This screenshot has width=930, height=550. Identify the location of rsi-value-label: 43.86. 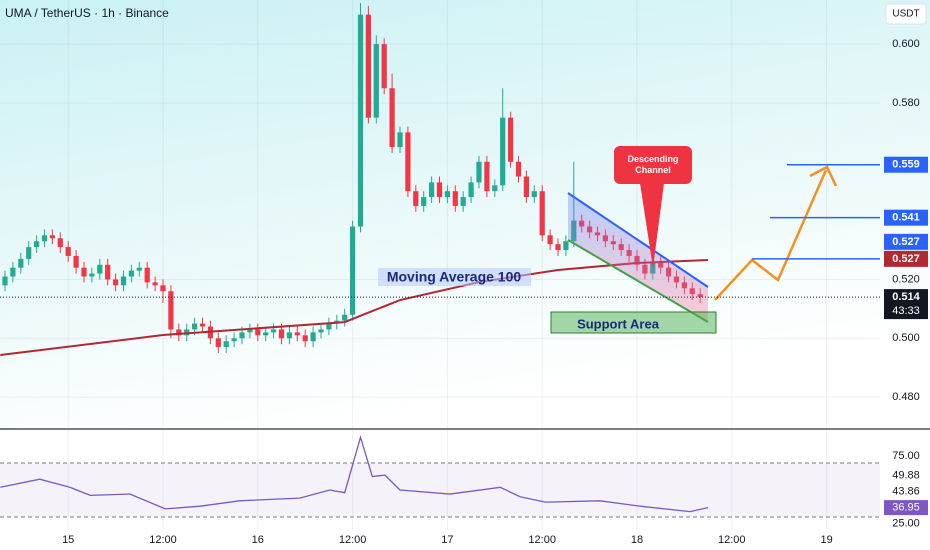
(906, 492).